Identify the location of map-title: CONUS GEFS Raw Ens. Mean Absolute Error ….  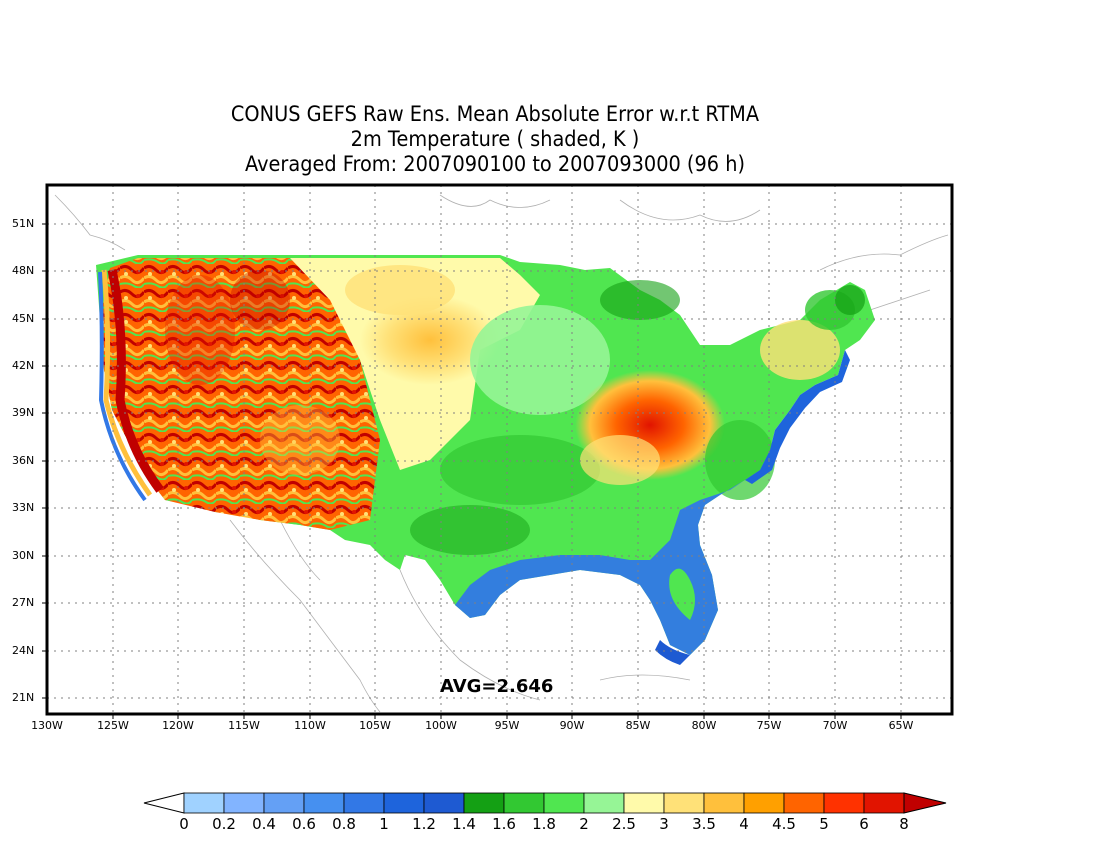
(495, 139).